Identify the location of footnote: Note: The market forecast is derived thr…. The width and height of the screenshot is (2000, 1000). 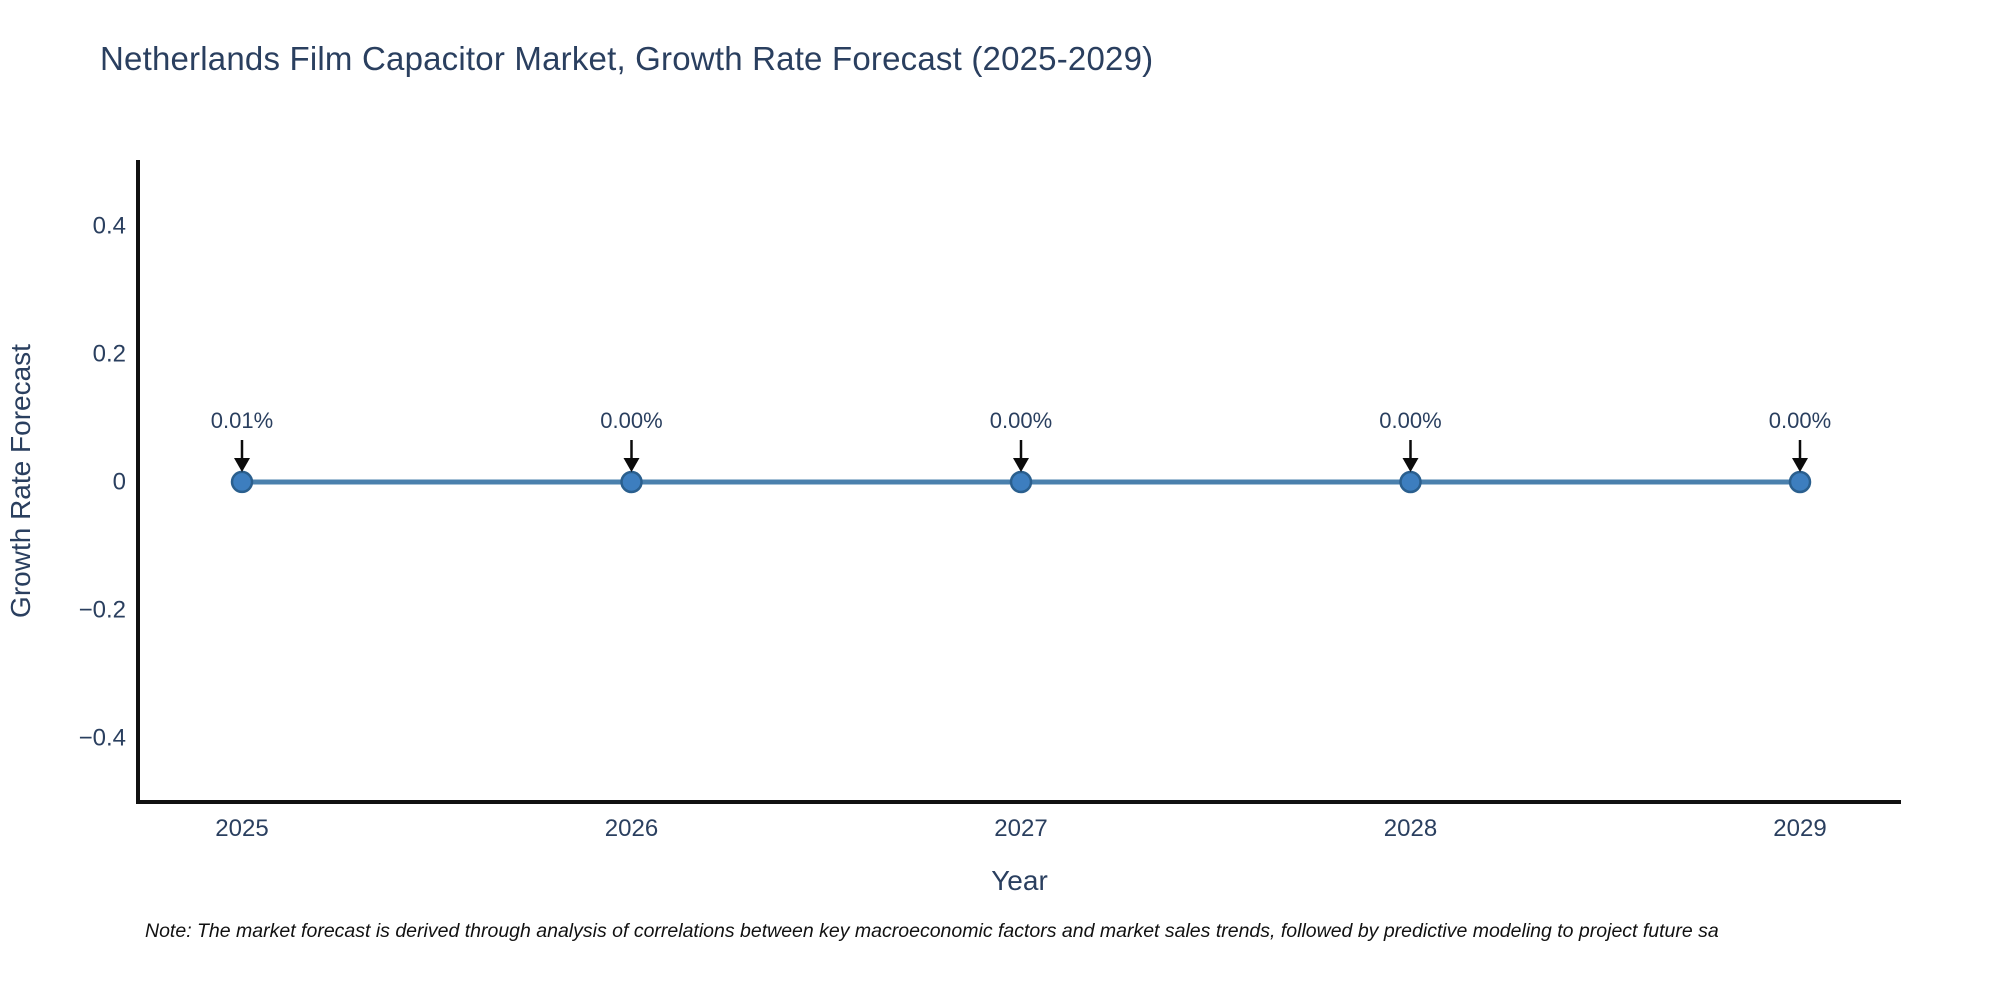
(932, 931).